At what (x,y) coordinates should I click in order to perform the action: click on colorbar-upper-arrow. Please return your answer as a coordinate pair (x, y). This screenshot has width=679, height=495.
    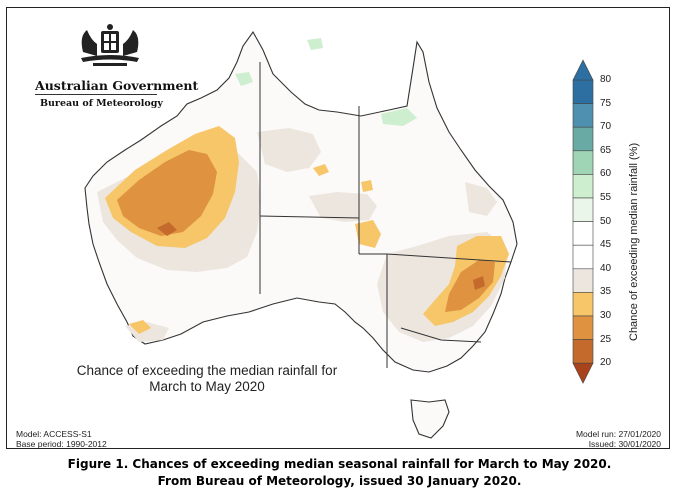
    Looking at the image, I should click on (583, 70).